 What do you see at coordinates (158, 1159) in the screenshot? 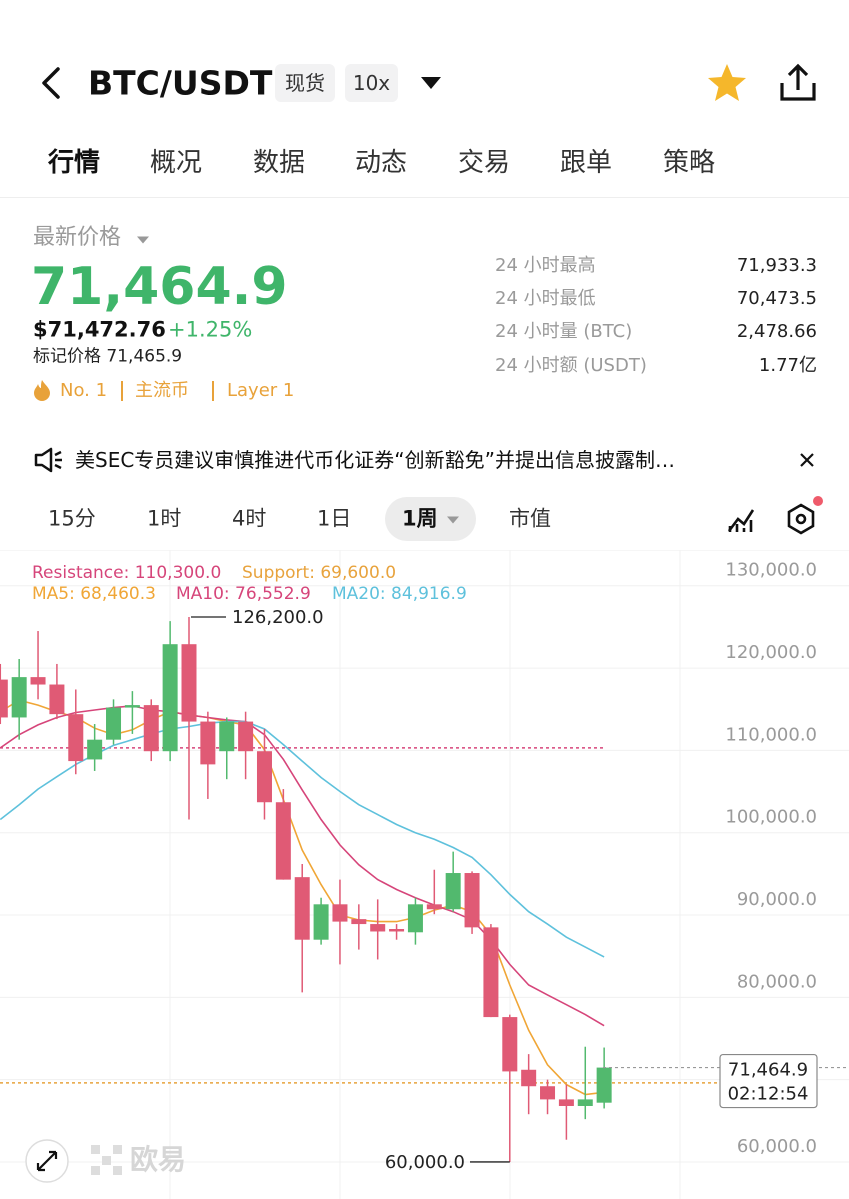
I see `watermark: 欧易` at bounding box center [158, 1159].